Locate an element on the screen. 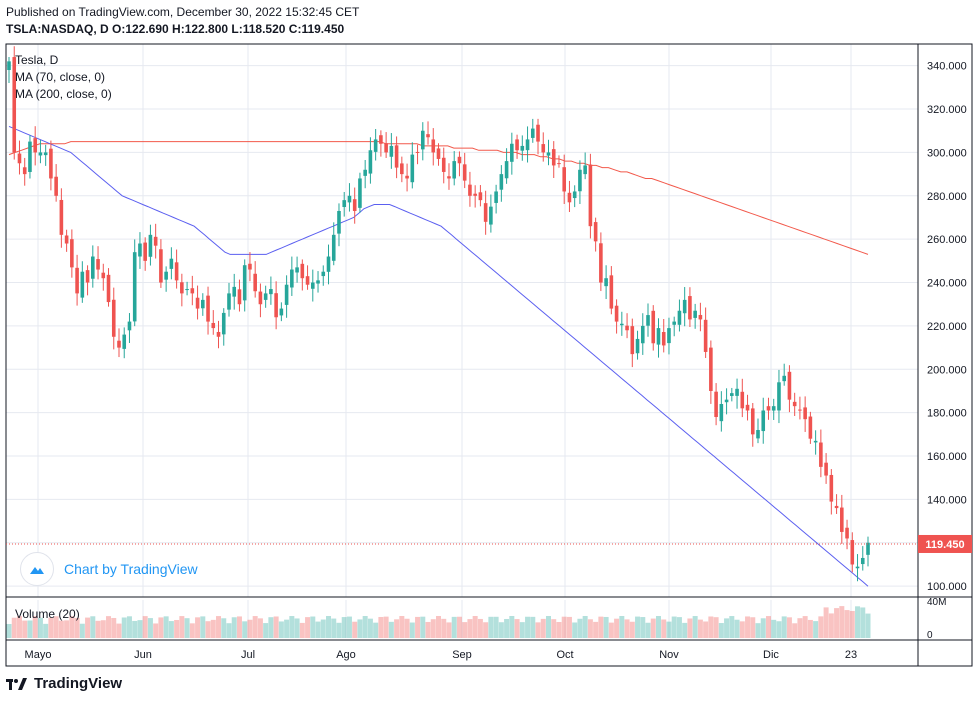 This screenshot has height=702, width=978. tradingview-footer-logo: TradingView is located at coordinates (64, 683).